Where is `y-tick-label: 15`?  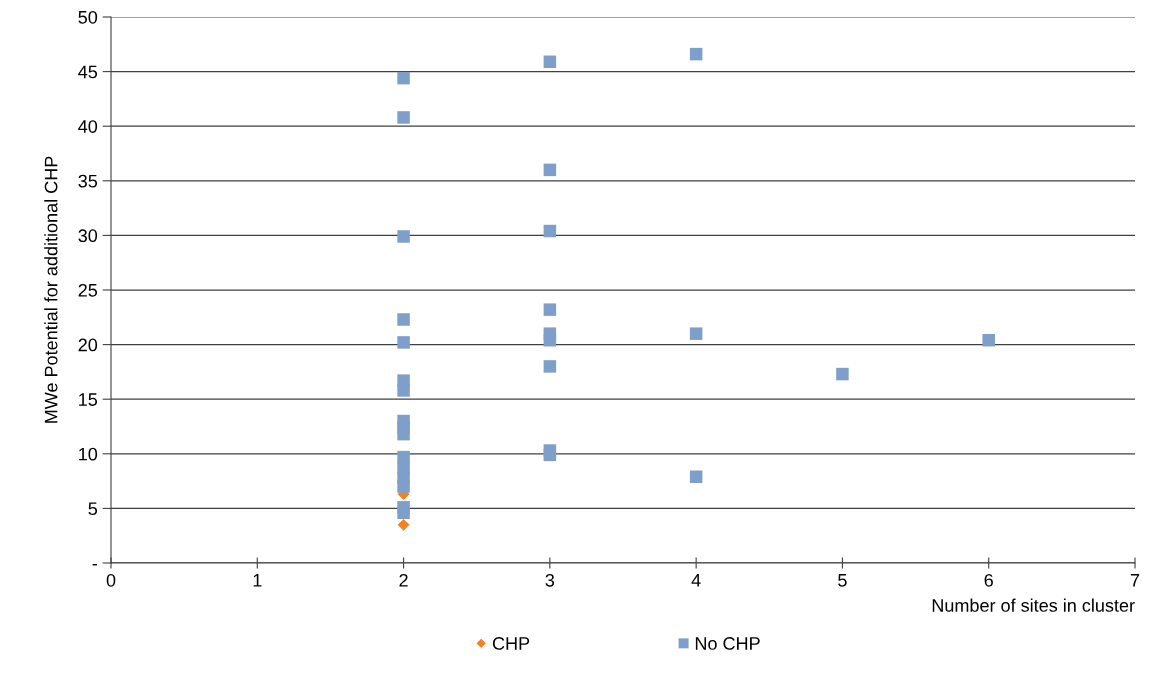 y-tick-label: 15 is located at coordinates (88, 399).